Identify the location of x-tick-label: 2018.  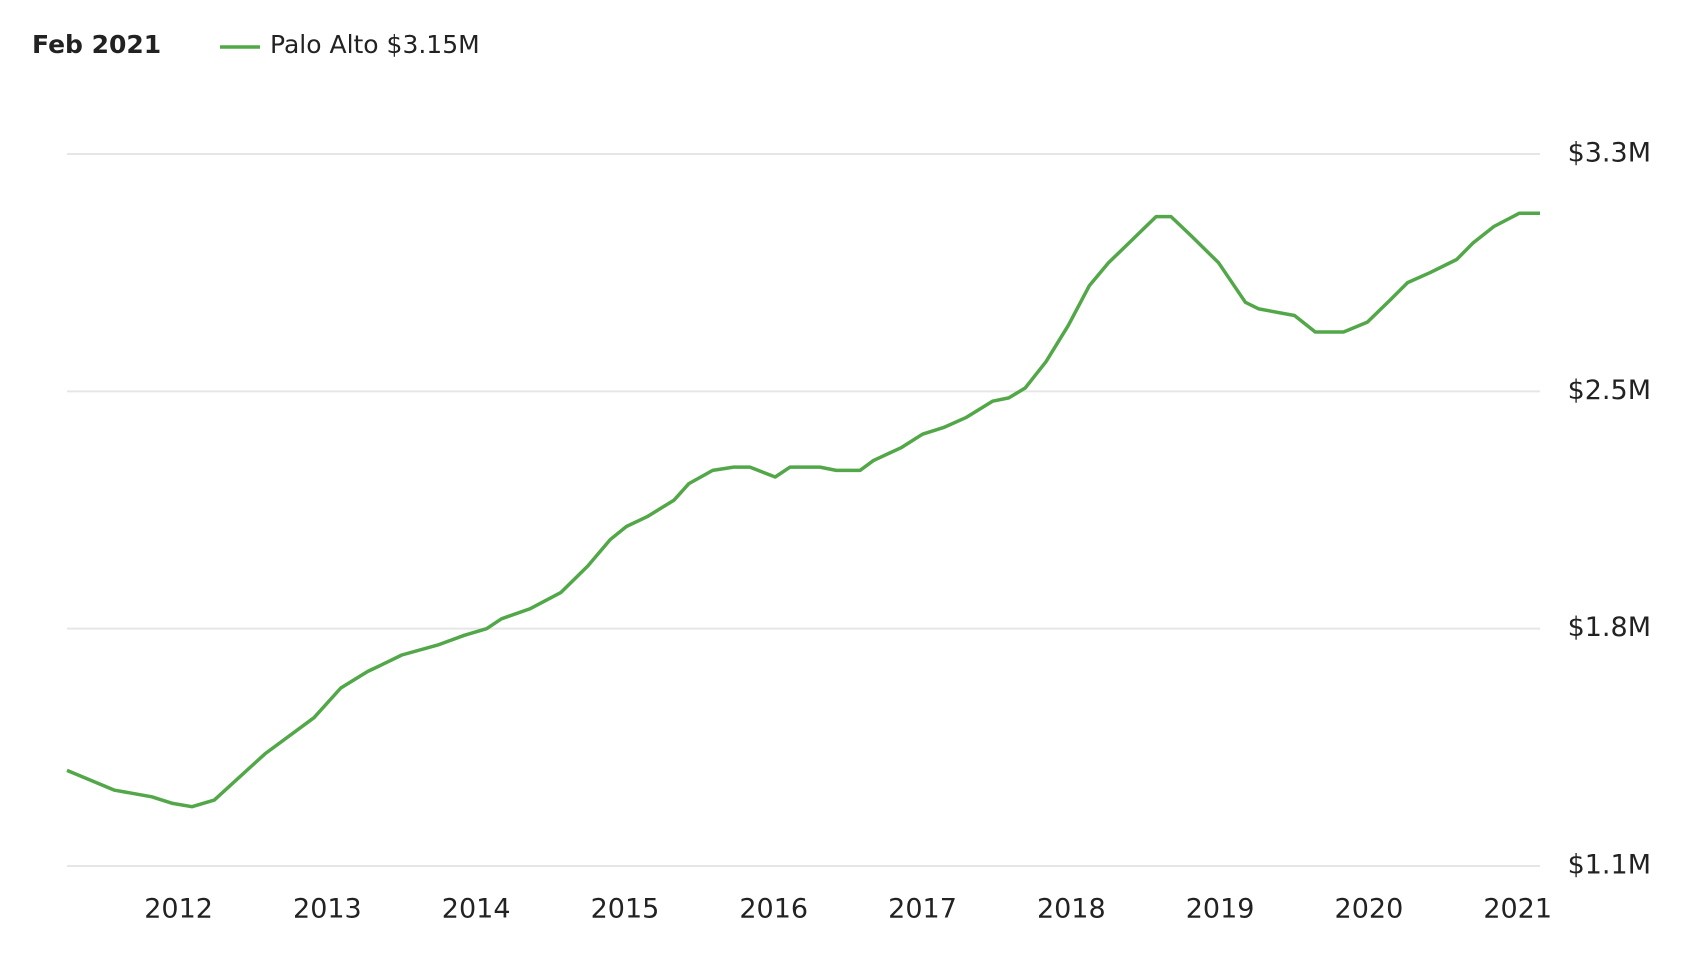
(1071, 909).